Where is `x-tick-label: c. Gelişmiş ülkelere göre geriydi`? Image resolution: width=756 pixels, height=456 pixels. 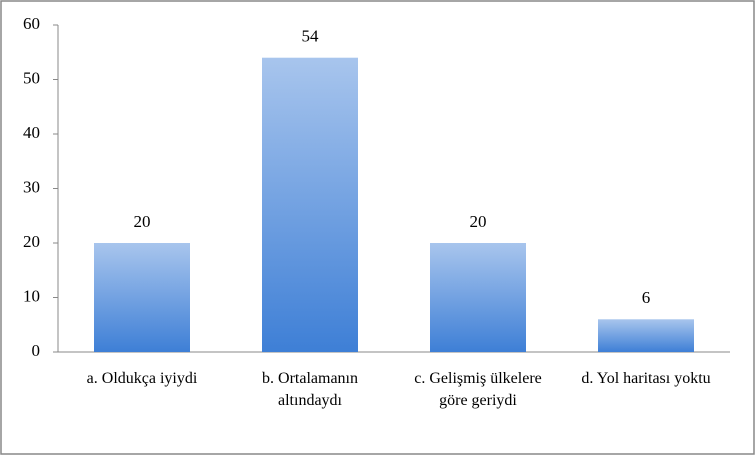 x-tick-label: c. Gelişmiş ülkelere göre geriydi is located at coordinates (478, 389).